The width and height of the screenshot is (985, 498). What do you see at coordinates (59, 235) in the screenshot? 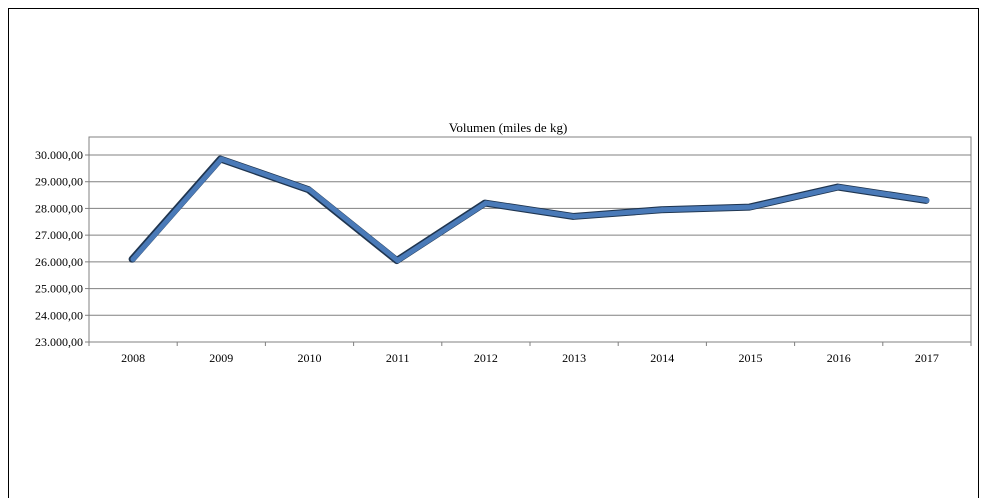
I see `y-tick-label: 27.000,00` at bounding box center [59, 235].